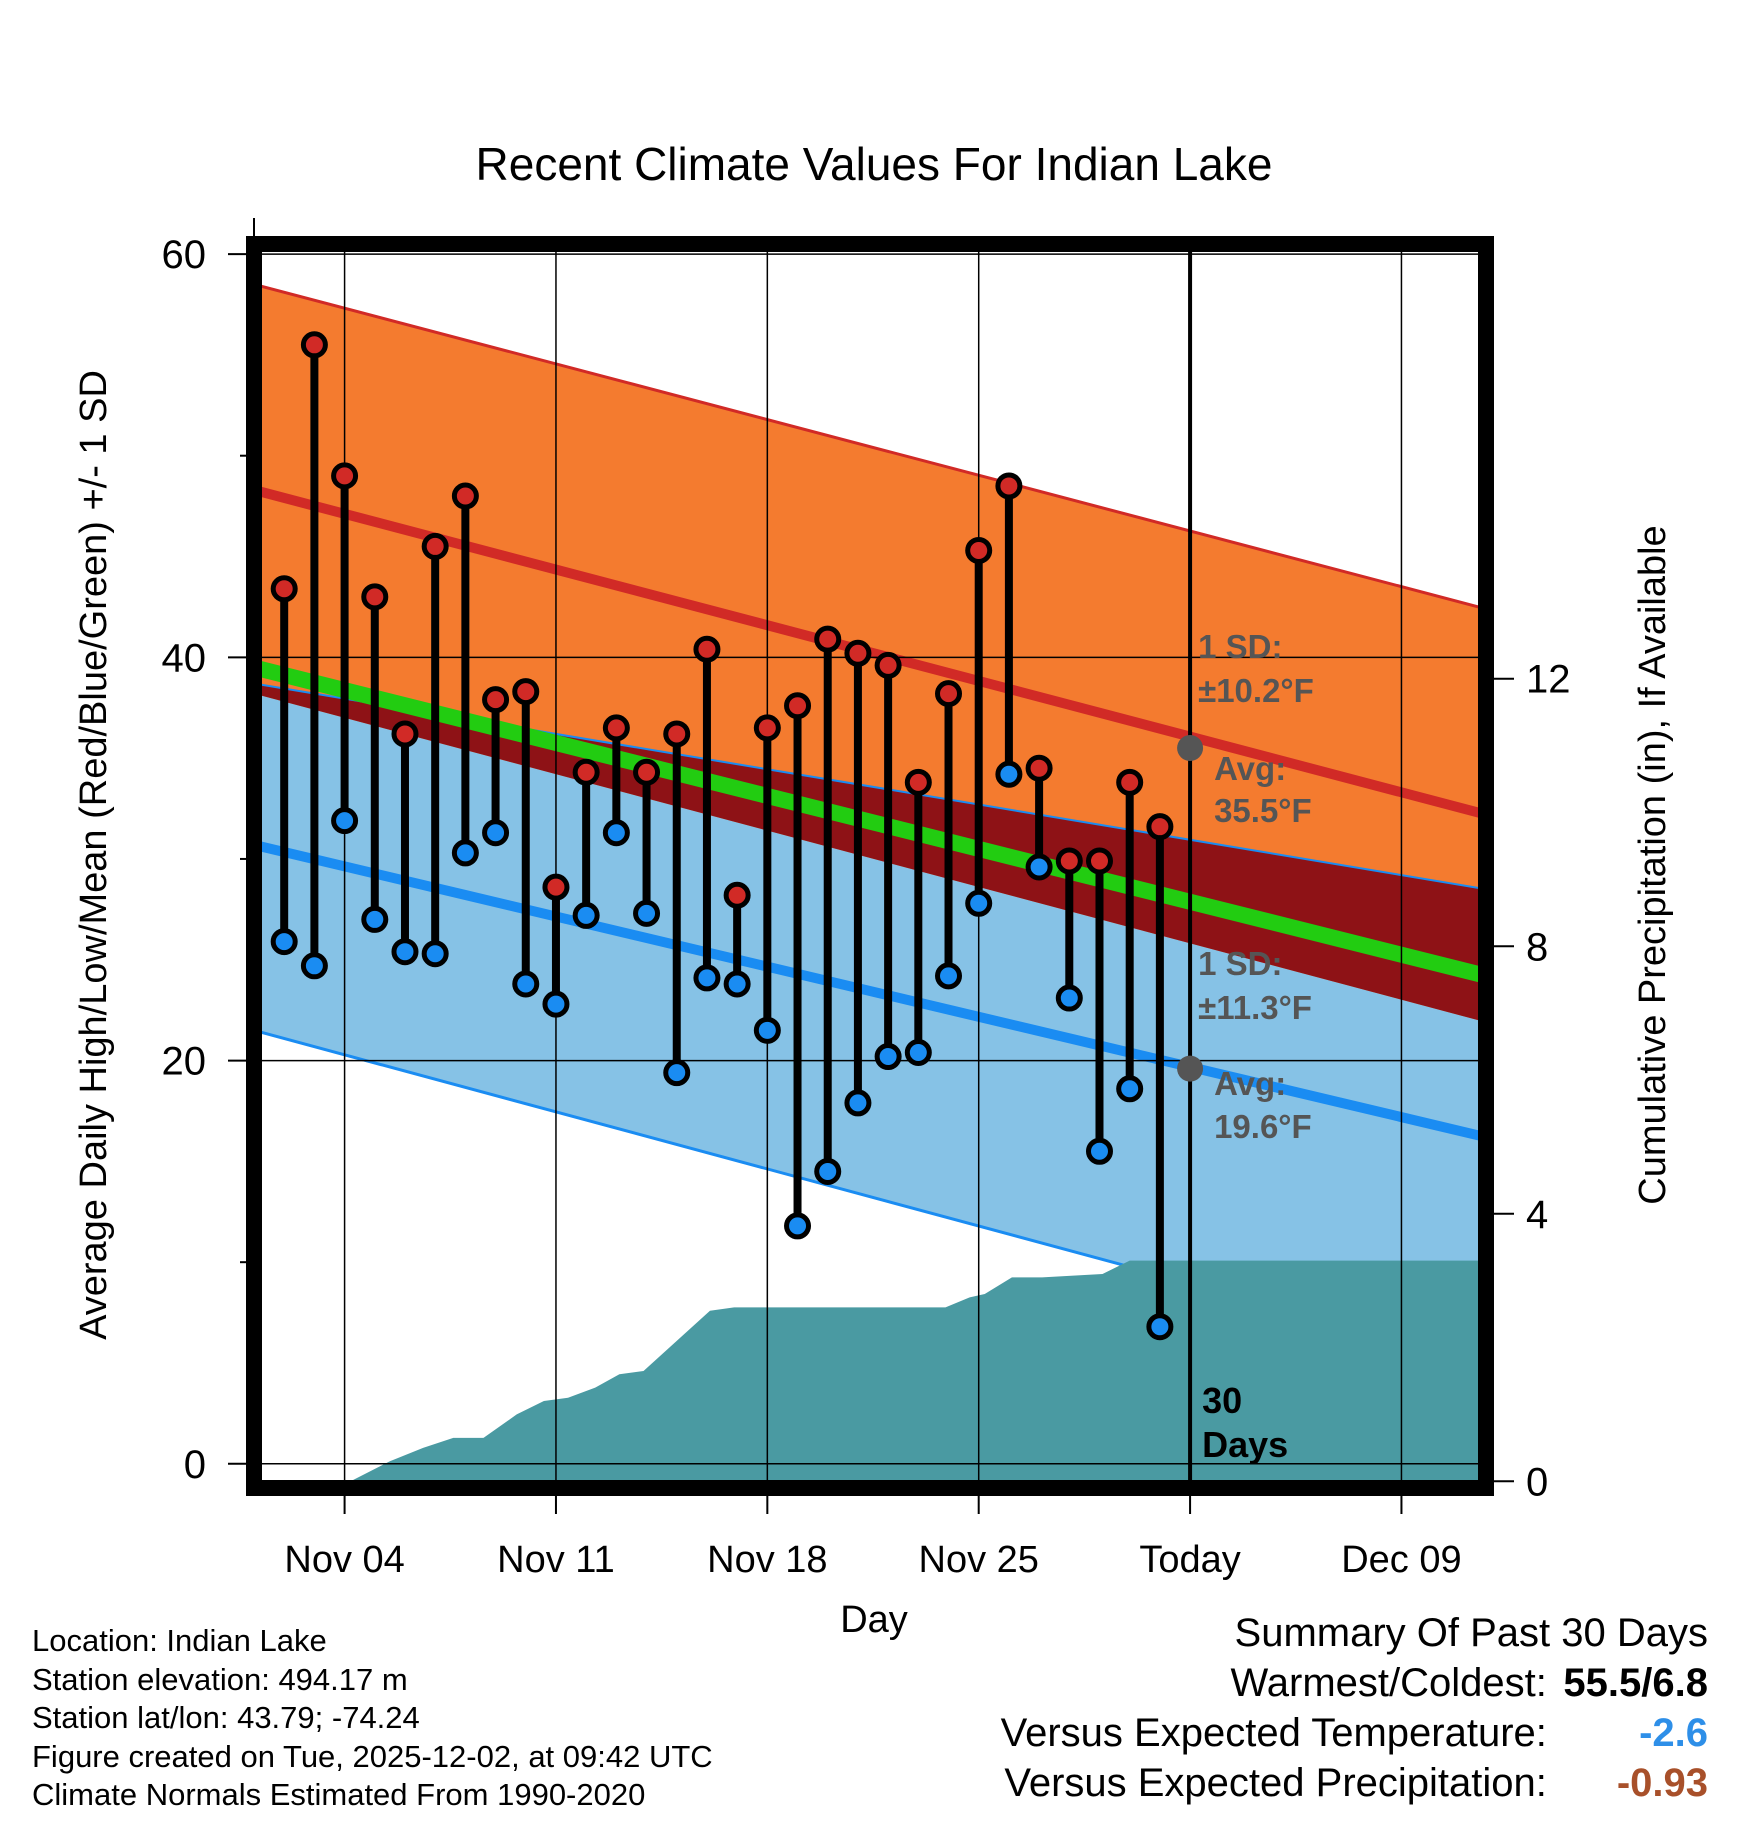 Image resolution: width=1748 pixels, height=1828 pixels. I want to click on x-tick-label: Nov 25, so click(979, 1560).